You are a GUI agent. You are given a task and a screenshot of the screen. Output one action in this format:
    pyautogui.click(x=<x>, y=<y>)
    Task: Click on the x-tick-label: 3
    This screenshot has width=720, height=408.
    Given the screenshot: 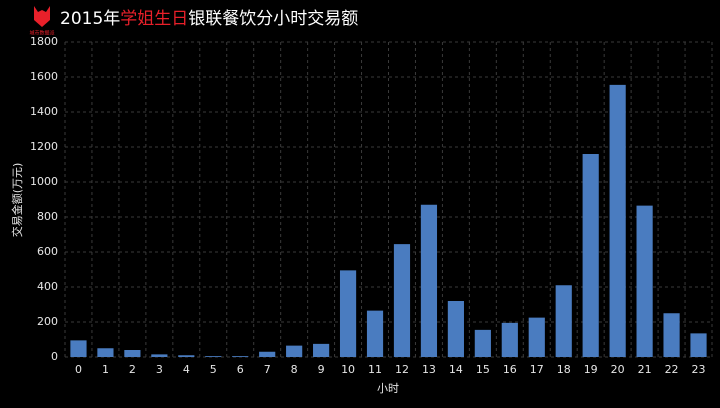 What is the action you would take?
    pyautogui.click(x=159, y=369)
    